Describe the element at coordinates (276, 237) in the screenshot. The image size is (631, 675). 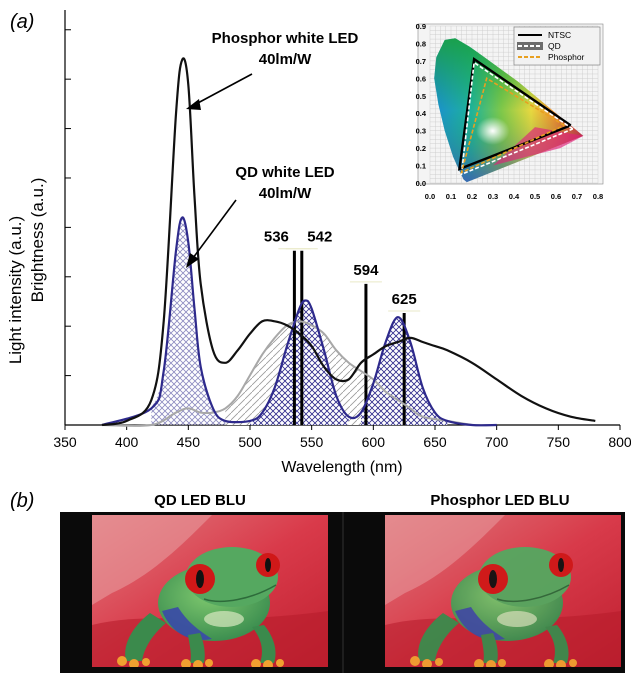
I see `marker-label-536: 536` at that location.